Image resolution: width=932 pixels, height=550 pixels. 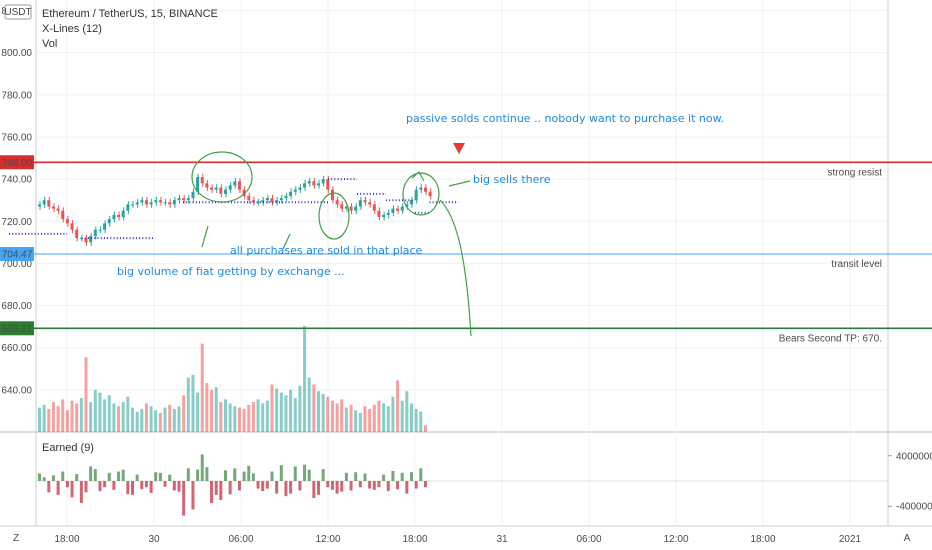 I want to click on level-label: Bears Second TP: 670., so click(x=830, y=338).